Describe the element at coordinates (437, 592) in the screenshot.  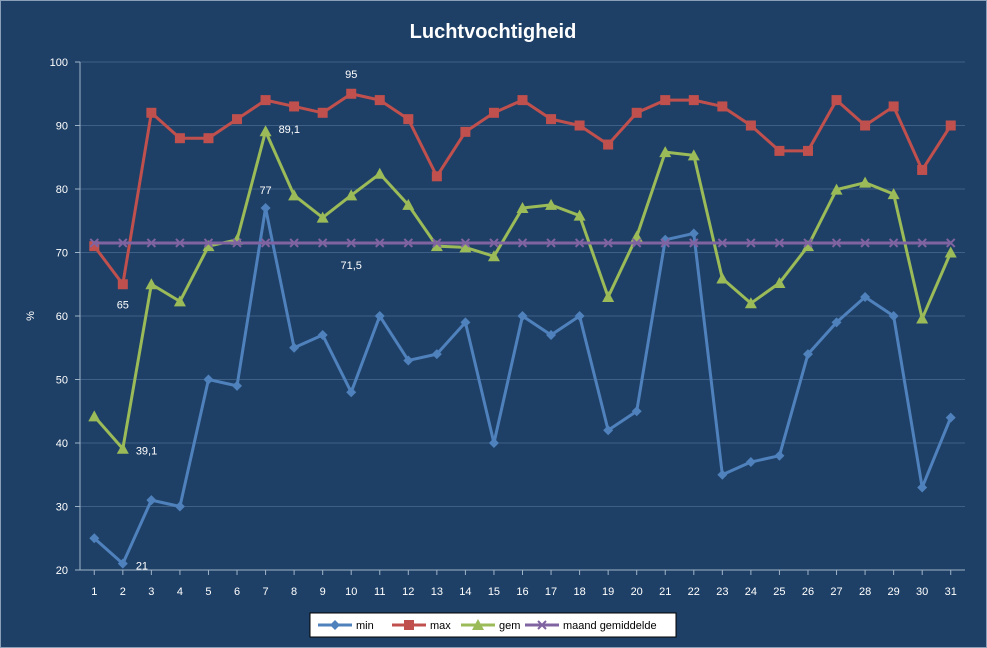
I see `x-tick-label: 13` at that location.